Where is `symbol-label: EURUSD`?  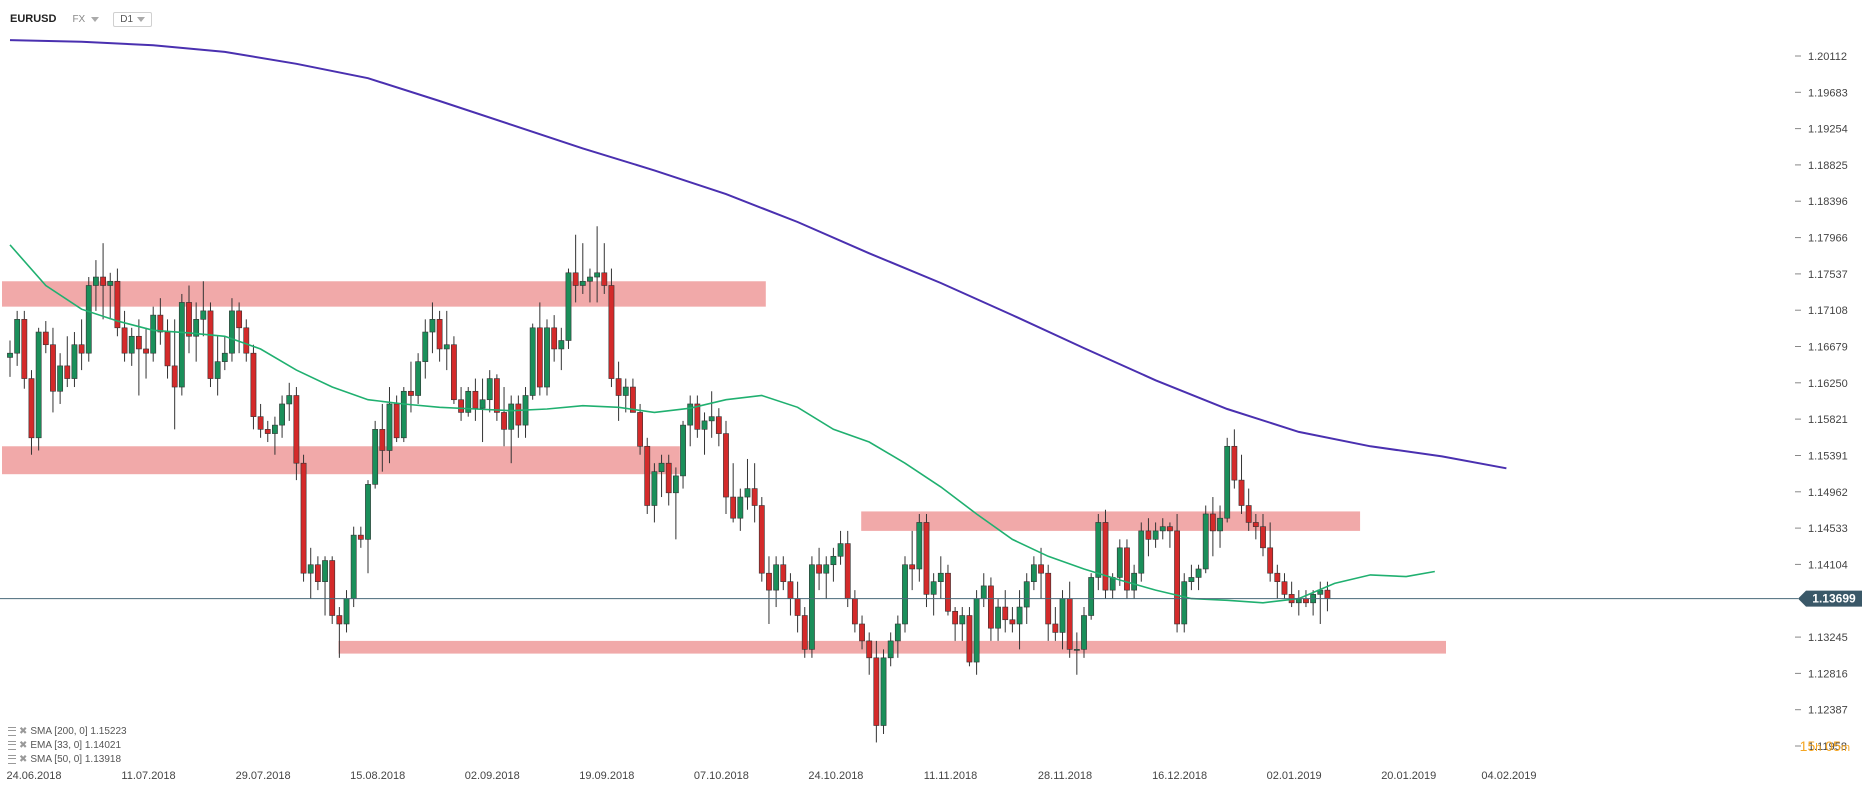
symbol-label: EURUSD is located at coordinates (33, 19).